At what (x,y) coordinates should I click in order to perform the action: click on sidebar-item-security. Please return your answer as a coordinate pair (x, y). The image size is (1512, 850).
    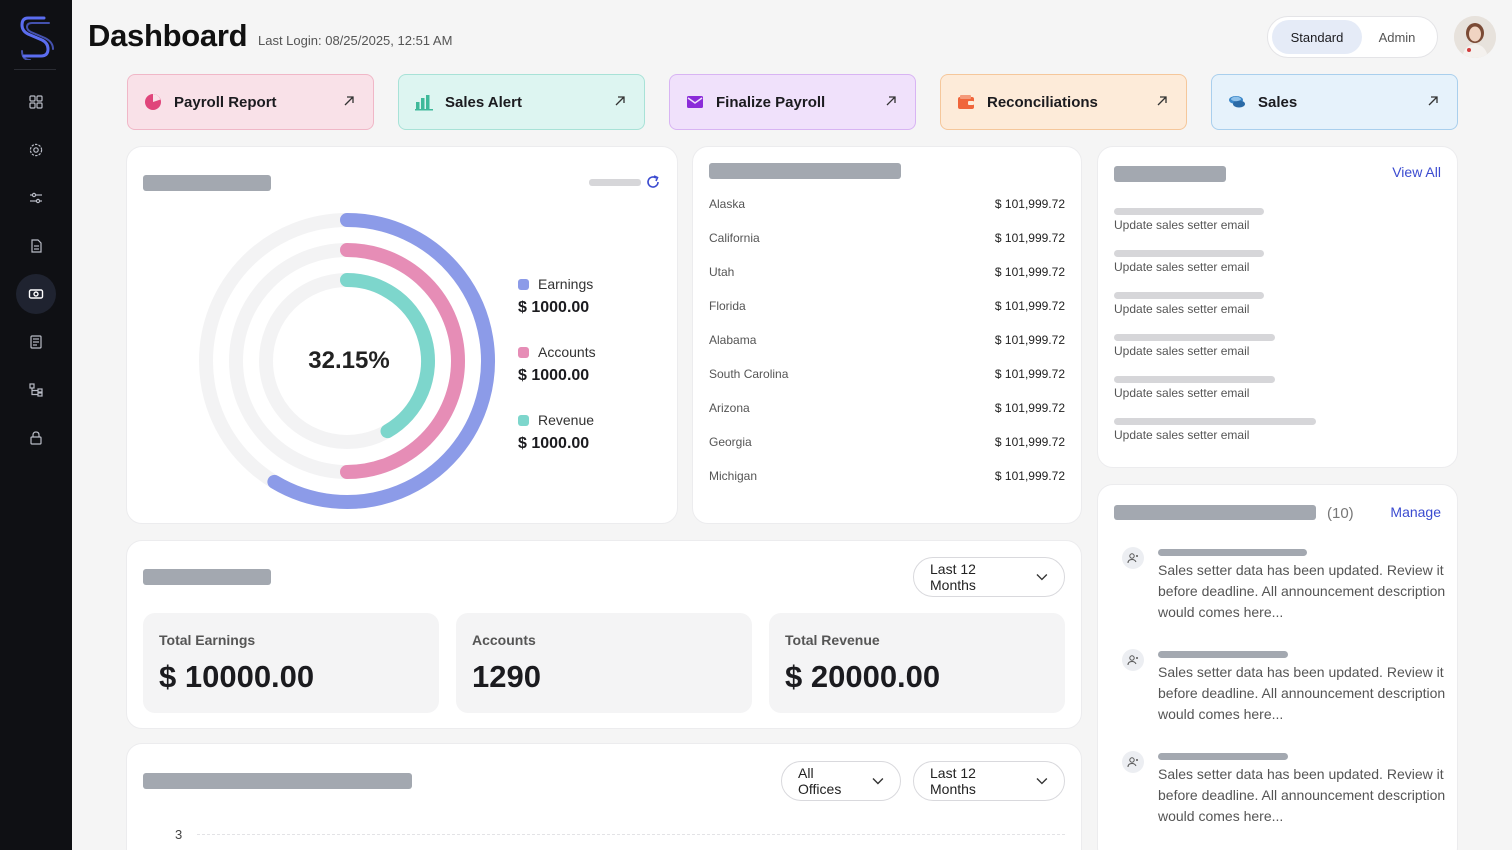
    Looking at the image, I should click on (36, 438).